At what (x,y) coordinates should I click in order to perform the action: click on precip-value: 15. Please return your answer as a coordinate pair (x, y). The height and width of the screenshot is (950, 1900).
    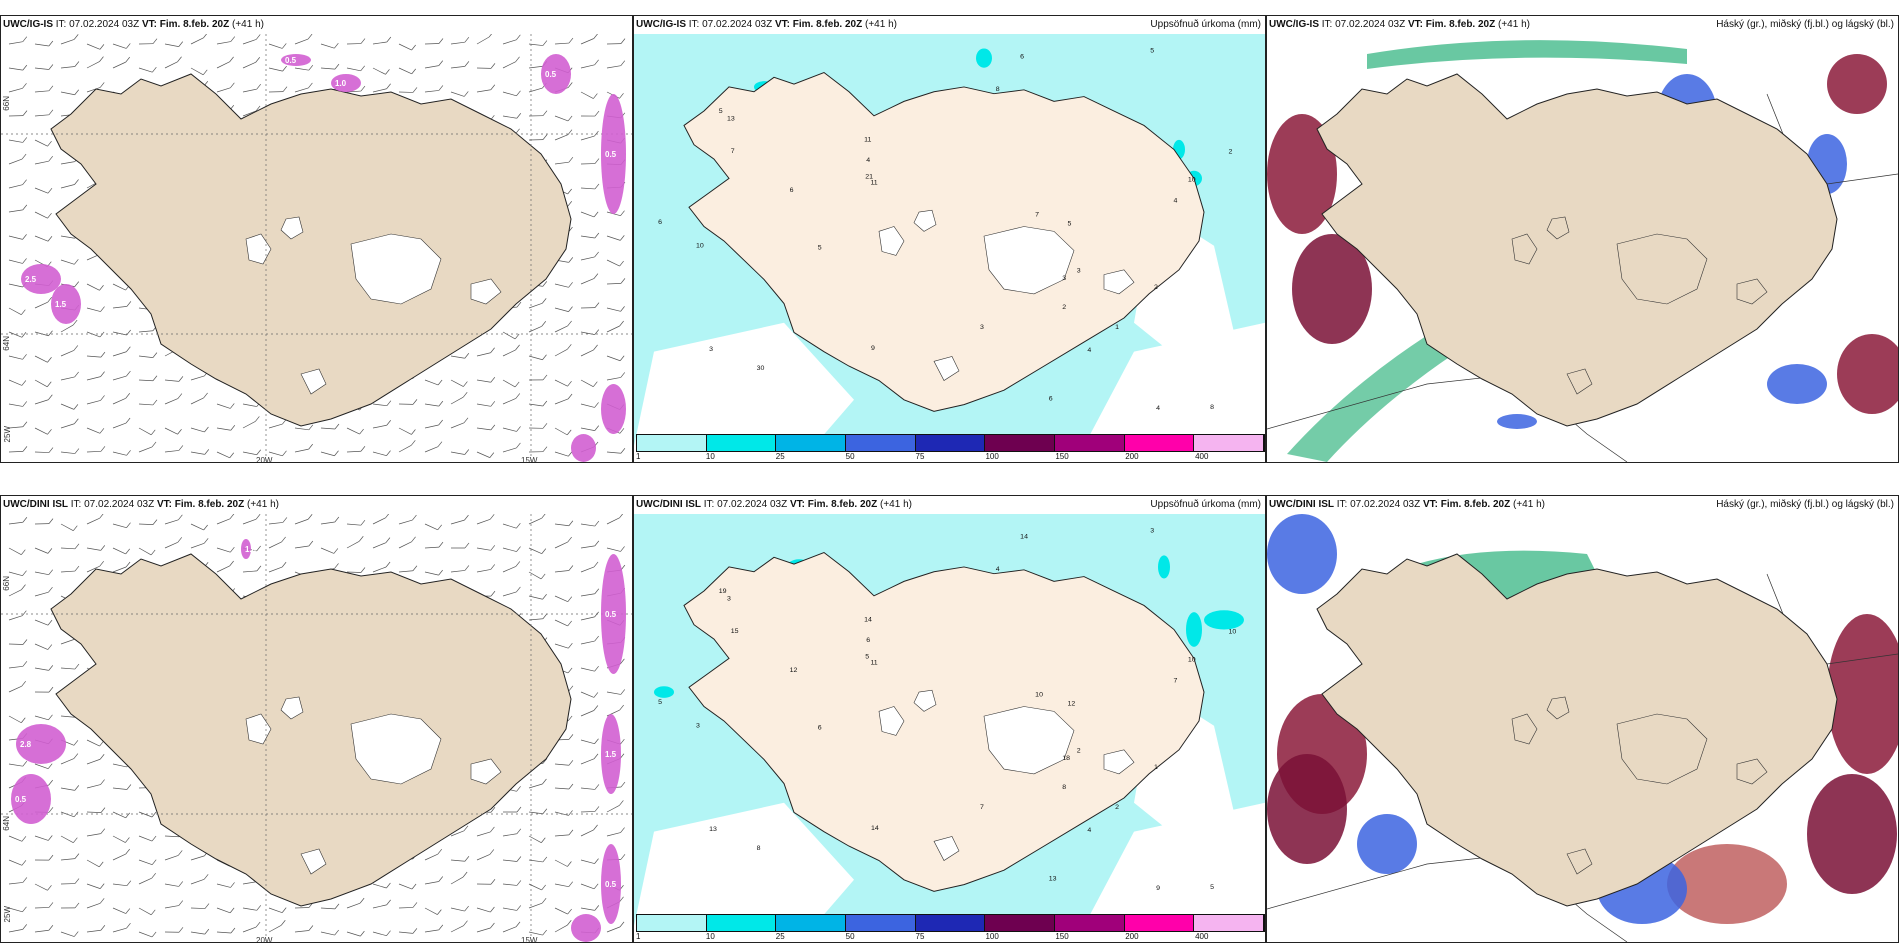
    Looking at the image, I should click on (735, 631).